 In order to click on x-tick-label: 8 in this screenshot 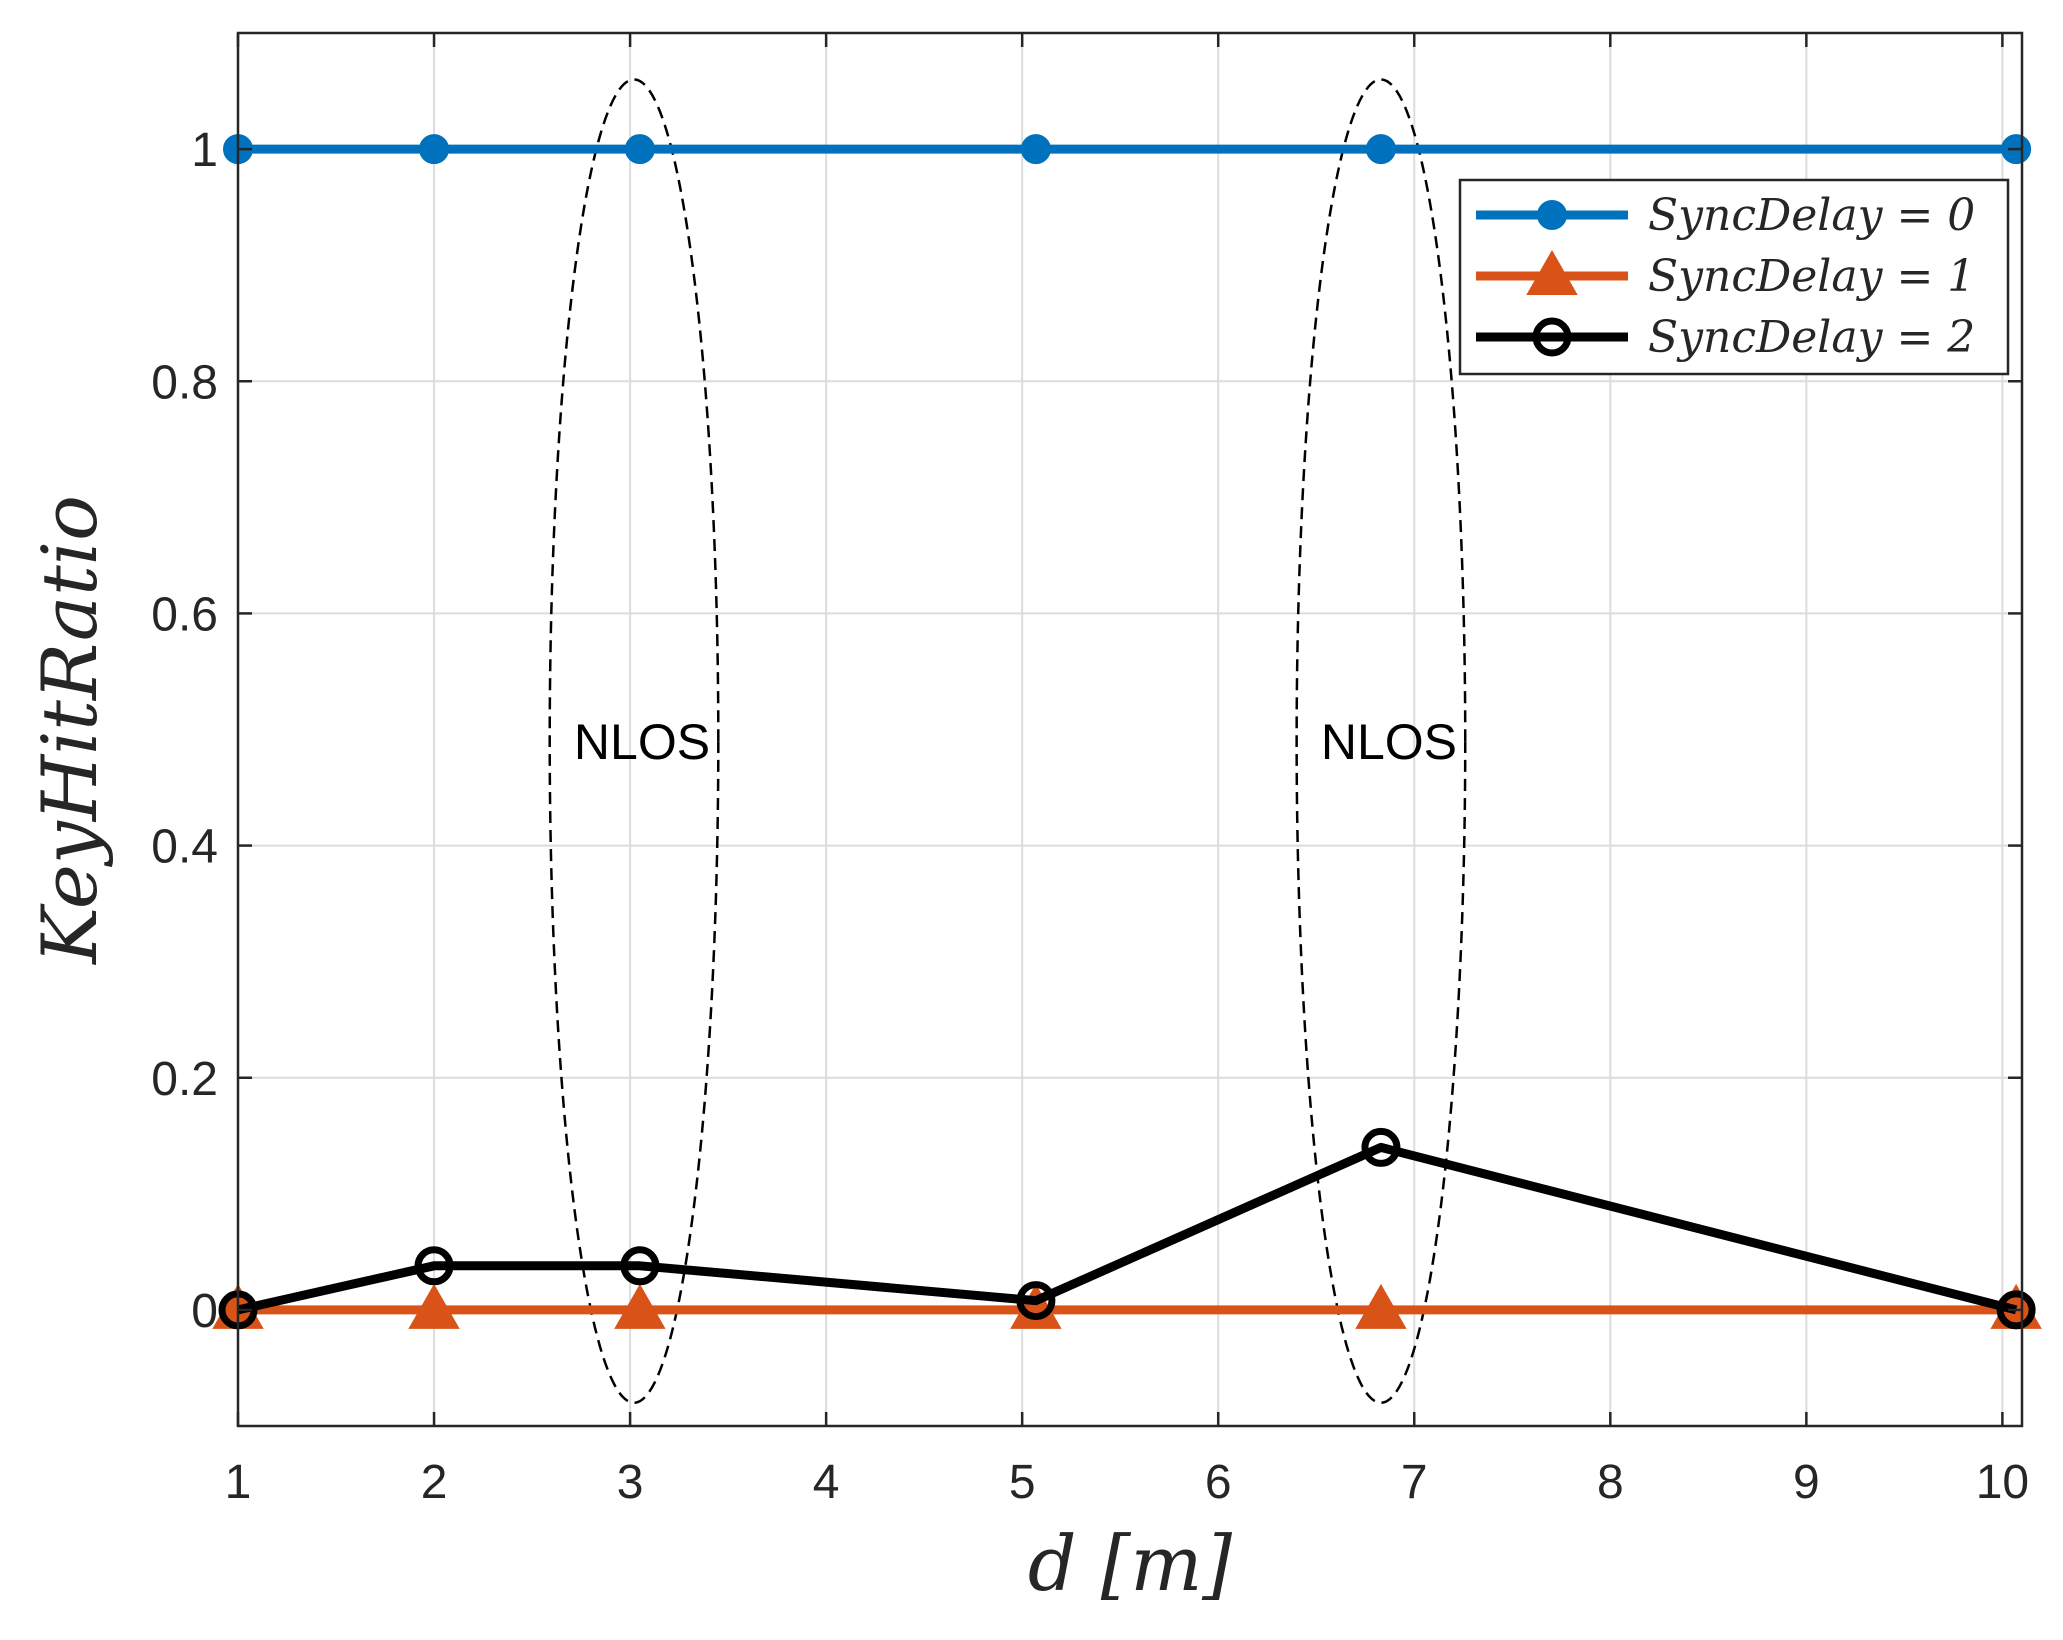, I will do `click(1610, 1482)`.